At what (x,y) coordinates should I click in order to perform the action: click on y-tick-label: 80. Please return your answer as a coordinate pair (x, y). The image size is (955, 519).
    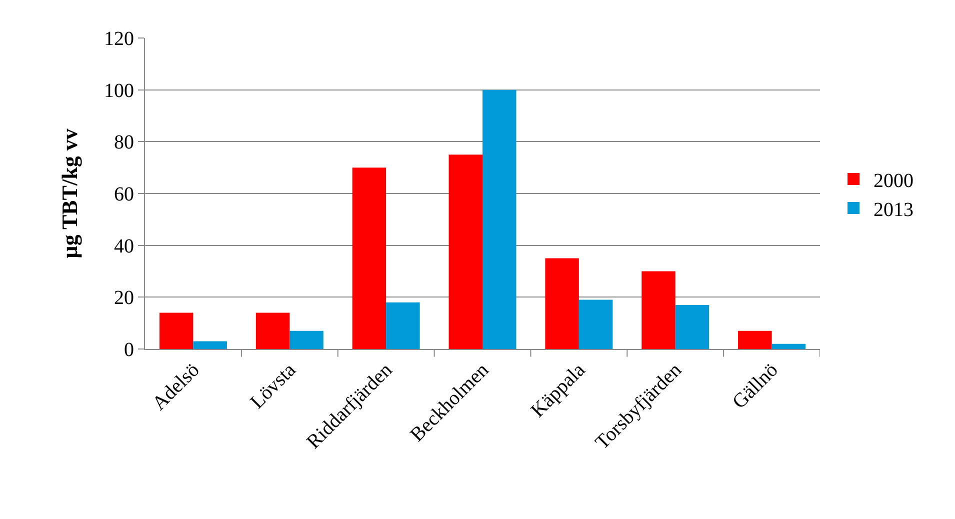
    Looking at the image, I should click on (124, 143).